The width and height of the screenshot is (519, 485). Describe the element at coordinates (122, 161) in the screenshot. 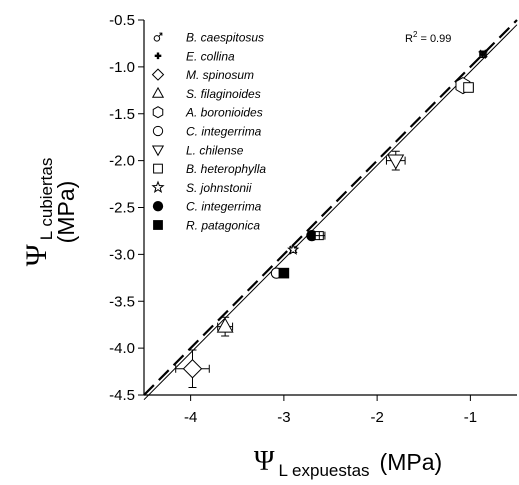

I see `y-tick-label: -2.0` at that location.